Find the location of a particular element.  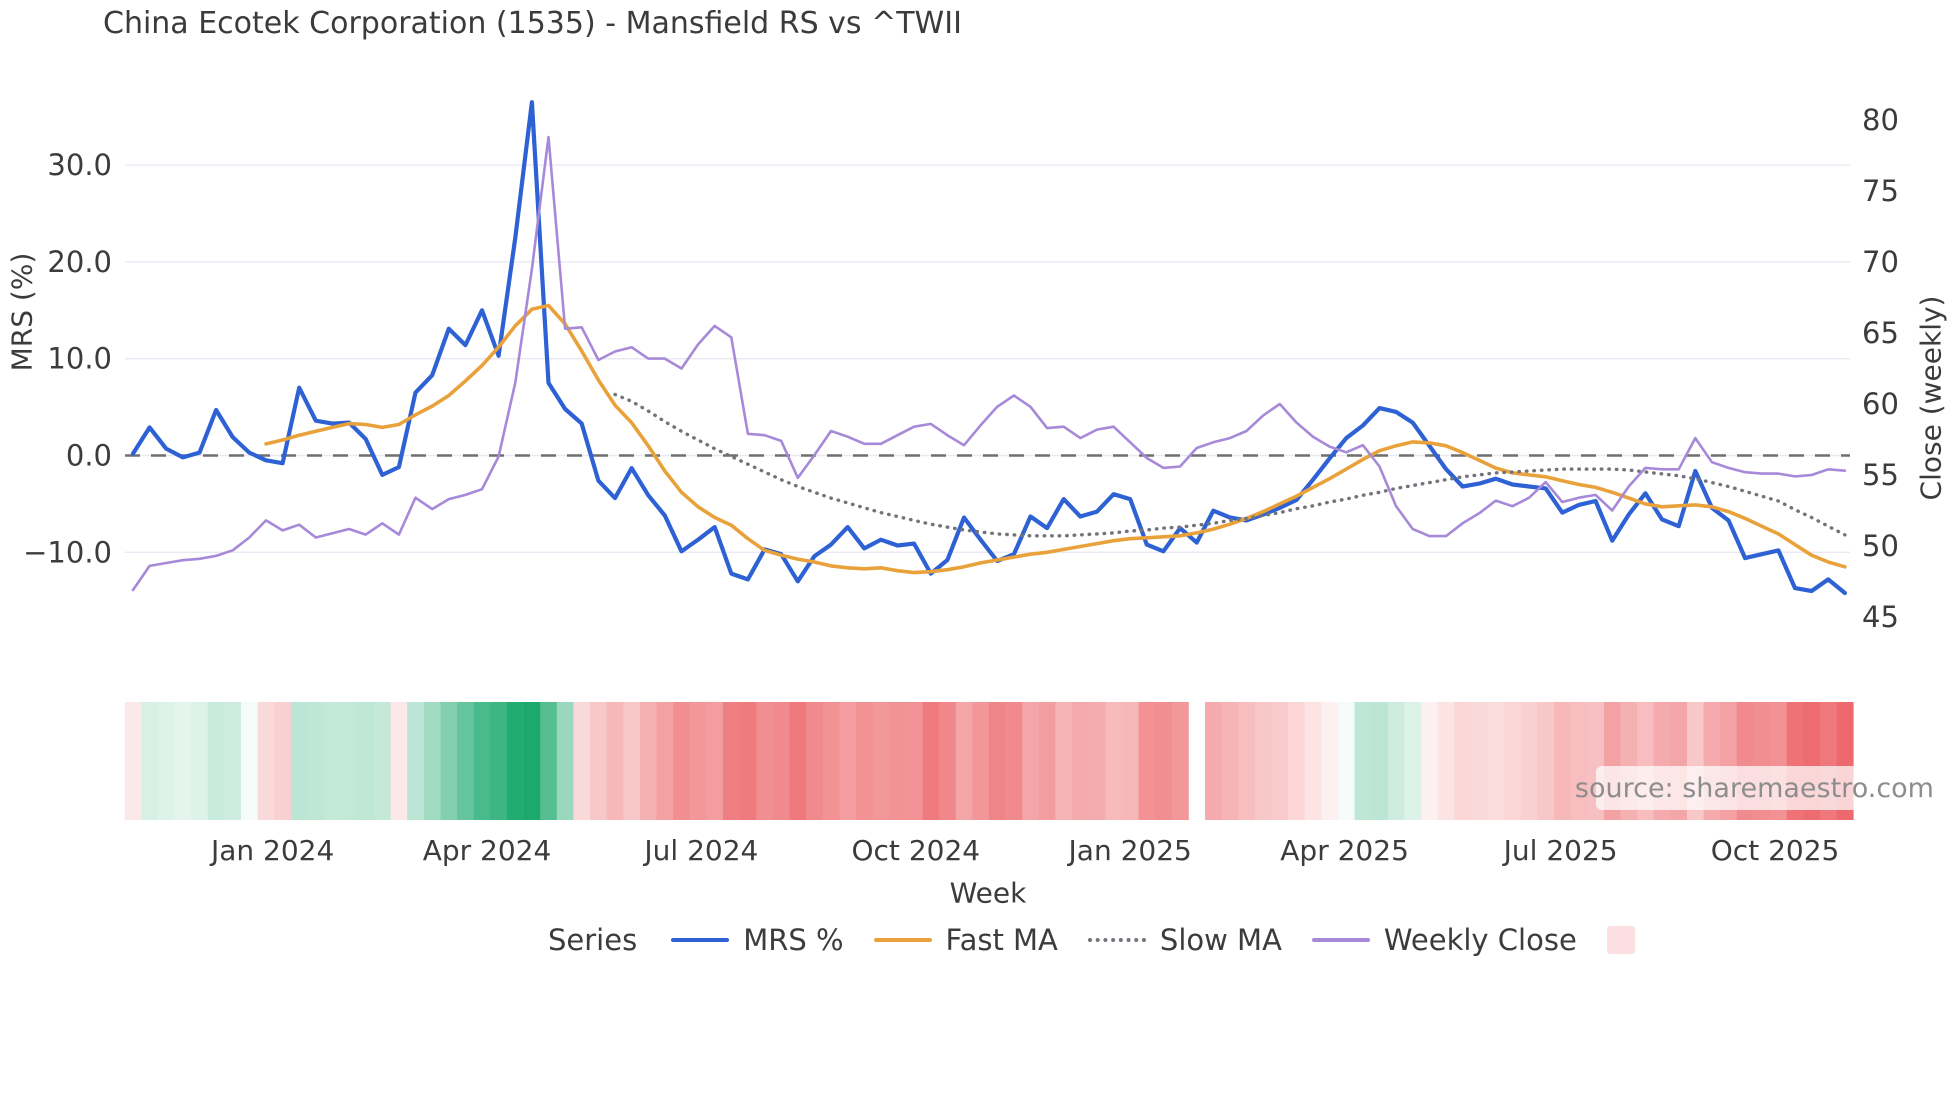

right-axis-tick-label: 75 is located at coordinates (1880, 191).